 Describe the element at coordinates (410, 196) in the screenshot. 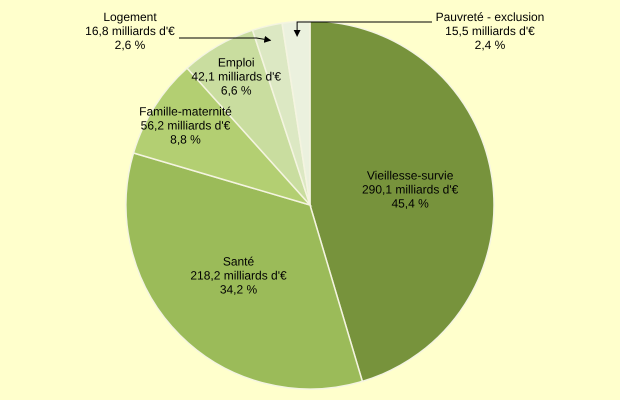

I see `data-label: 290,1 milliards d'€ 45,4 %` at that location.